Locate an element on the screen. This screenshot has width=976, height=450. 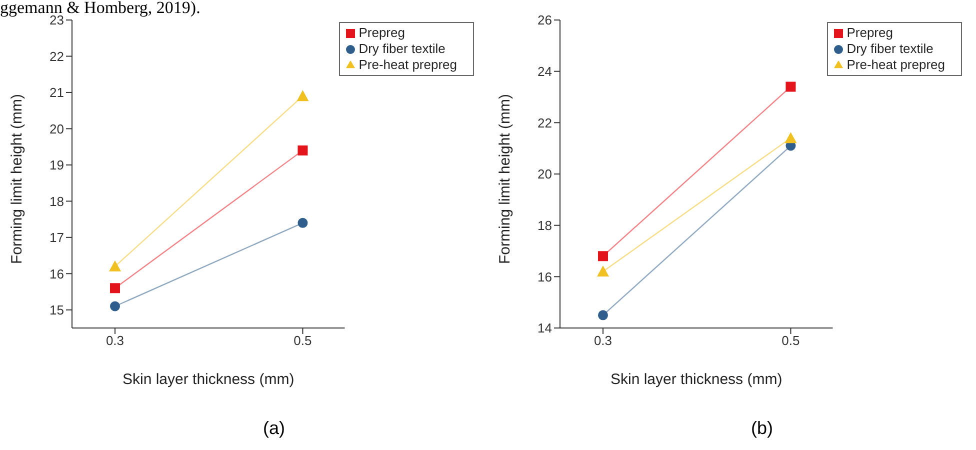
text: (a) is located at coordinates (274, 428).